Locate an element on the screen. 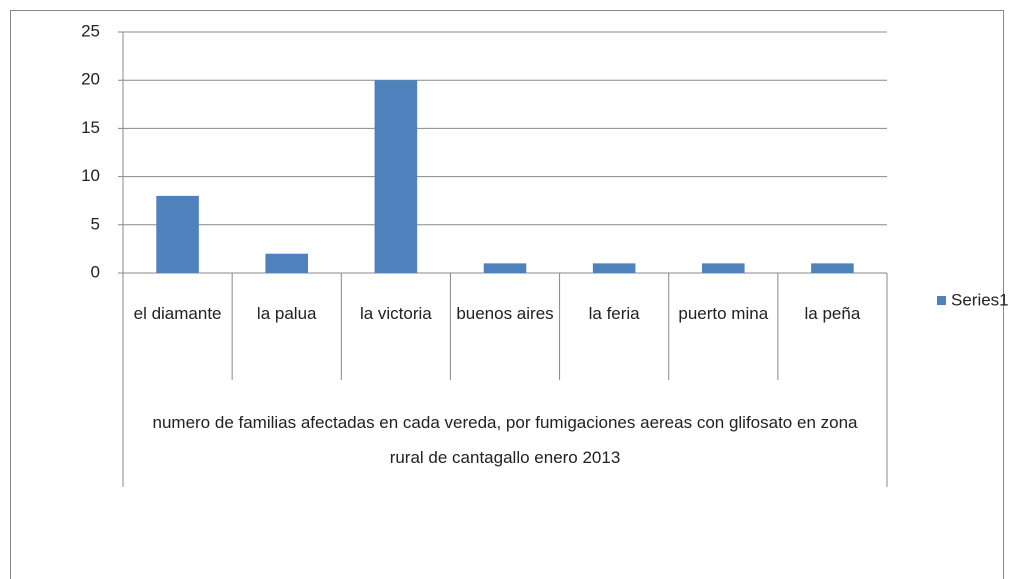  y-tick-label: 0 is located at coordinates (95, 271).